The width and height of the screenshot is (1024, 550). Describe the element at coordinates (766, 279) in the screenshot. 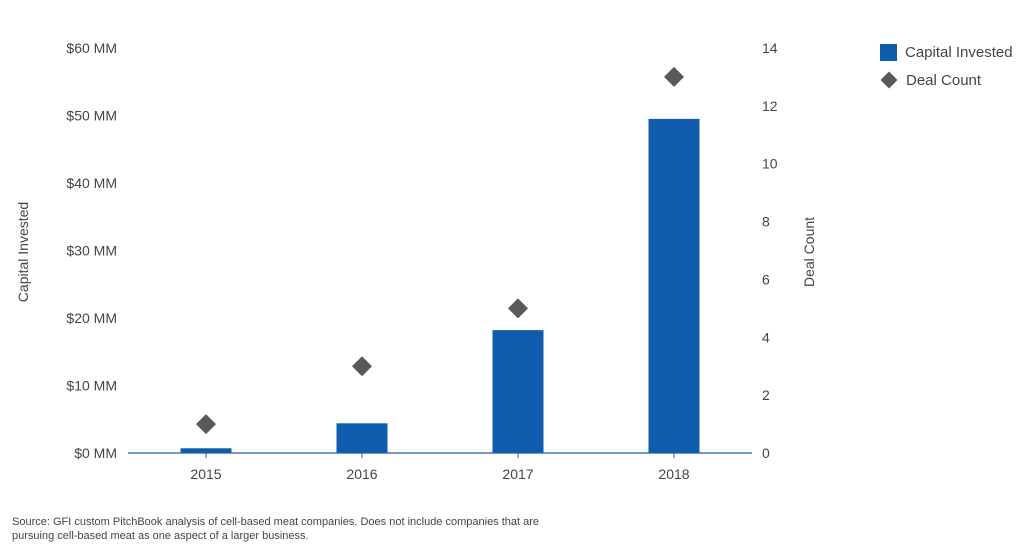

I see `y-tick-label-right: 6` at that location.